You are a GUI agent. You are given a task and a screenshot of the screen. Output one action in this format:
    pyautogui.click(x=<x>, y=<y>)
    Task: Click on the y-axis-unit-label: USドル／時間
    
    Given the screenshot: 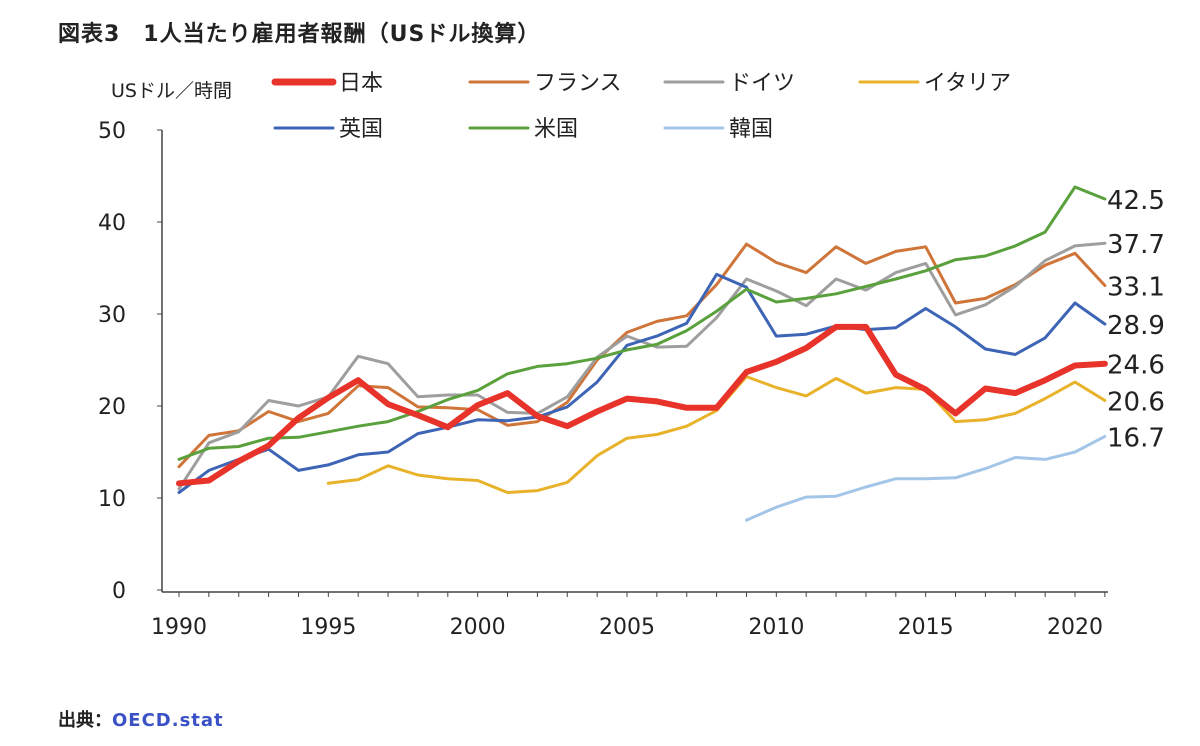 What is the action you would take?
    pyautogui.click(x=171, y=91)
    